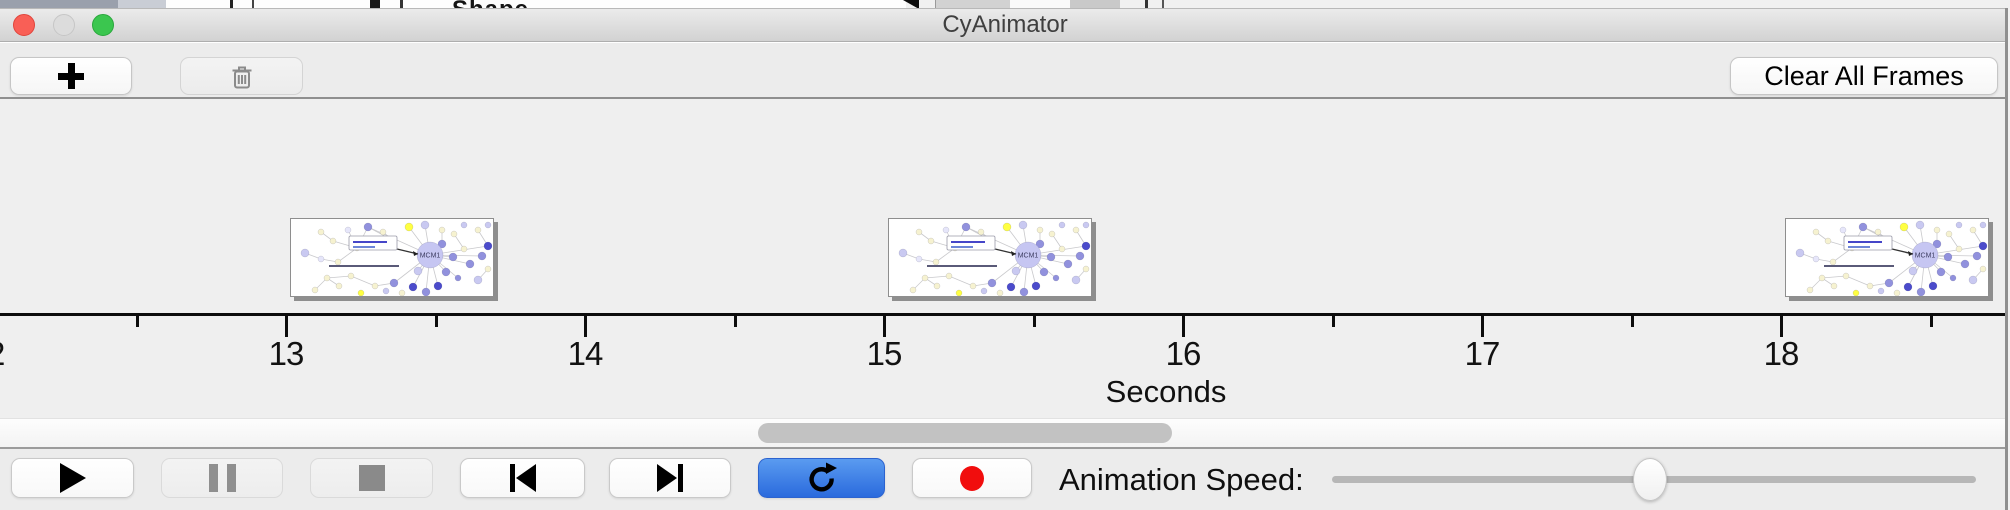  Describe the element at coordinates (1005, 70) in the screenshot. I see `frame-toolbar: Clear All Frames` at that location.